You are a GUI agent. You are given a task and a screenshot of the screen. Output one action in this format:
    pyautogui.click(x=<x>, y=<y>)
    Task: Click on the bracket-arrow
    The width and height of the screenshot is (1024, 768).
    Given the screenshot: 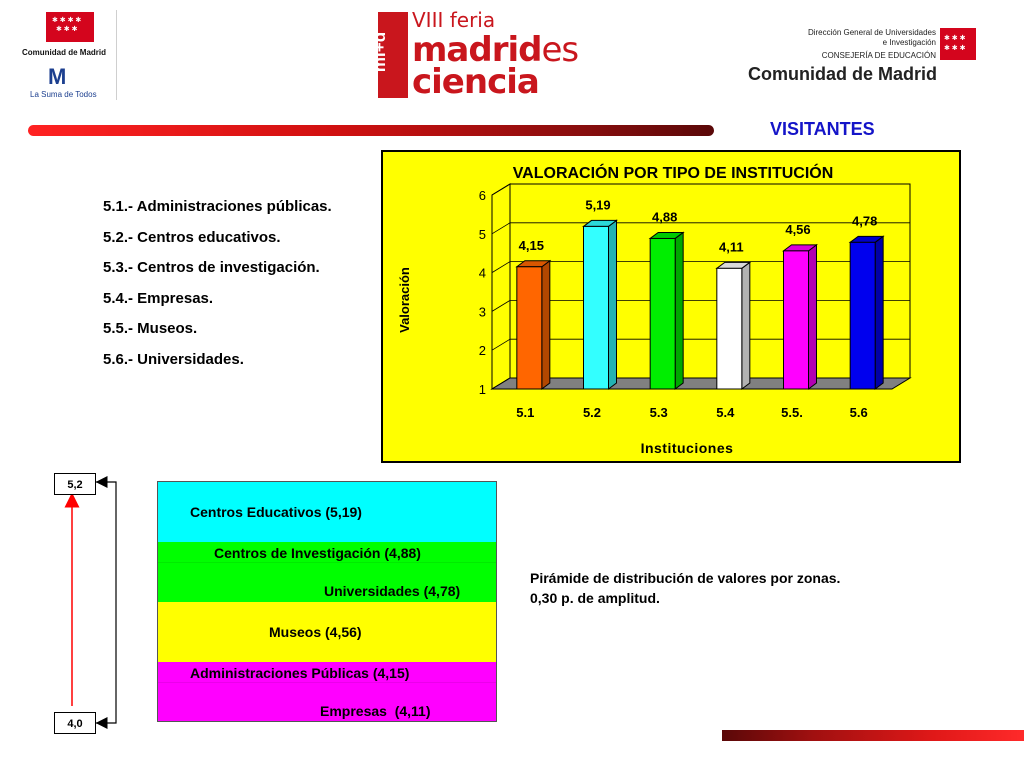 What is the action you would take?
    pyautogui.click(x=106, y=602)
    